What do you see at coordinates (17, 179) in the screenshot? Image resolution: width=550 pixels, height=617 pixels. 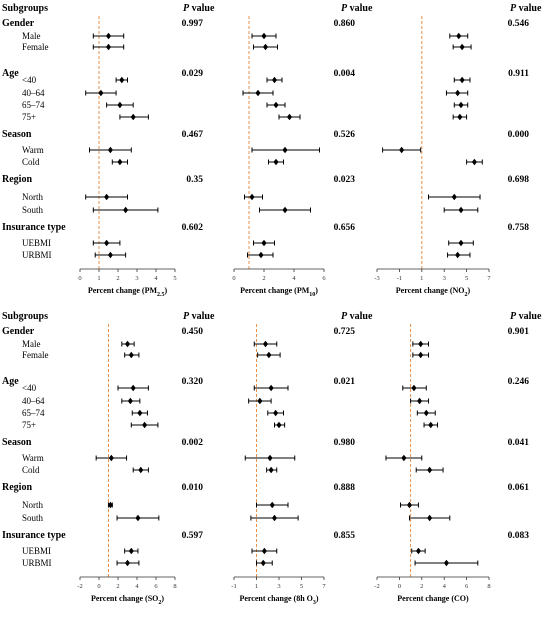 I see `group-label: Region` at bounding box center [17, 179].